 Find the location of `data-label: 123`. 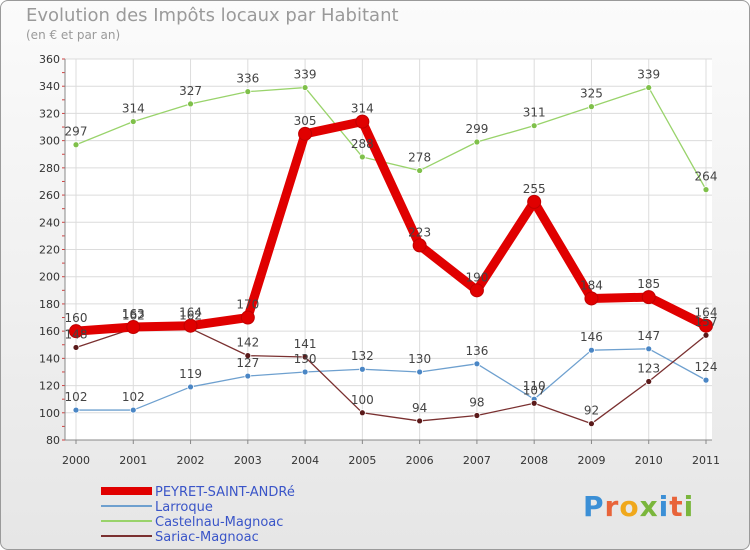

data-label: 123 is located at coordinates (648, 368).